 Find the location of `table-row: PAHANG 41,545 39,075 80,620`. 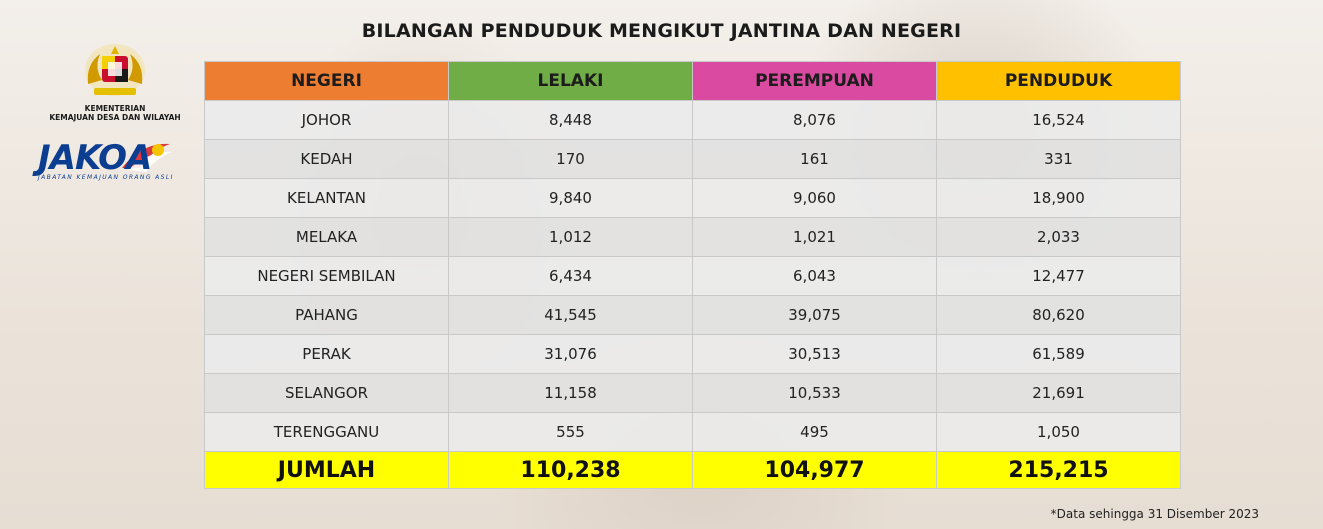

table-row: PAHANG 41,545 39,075 80,620 is located at coordinates (692, 315).